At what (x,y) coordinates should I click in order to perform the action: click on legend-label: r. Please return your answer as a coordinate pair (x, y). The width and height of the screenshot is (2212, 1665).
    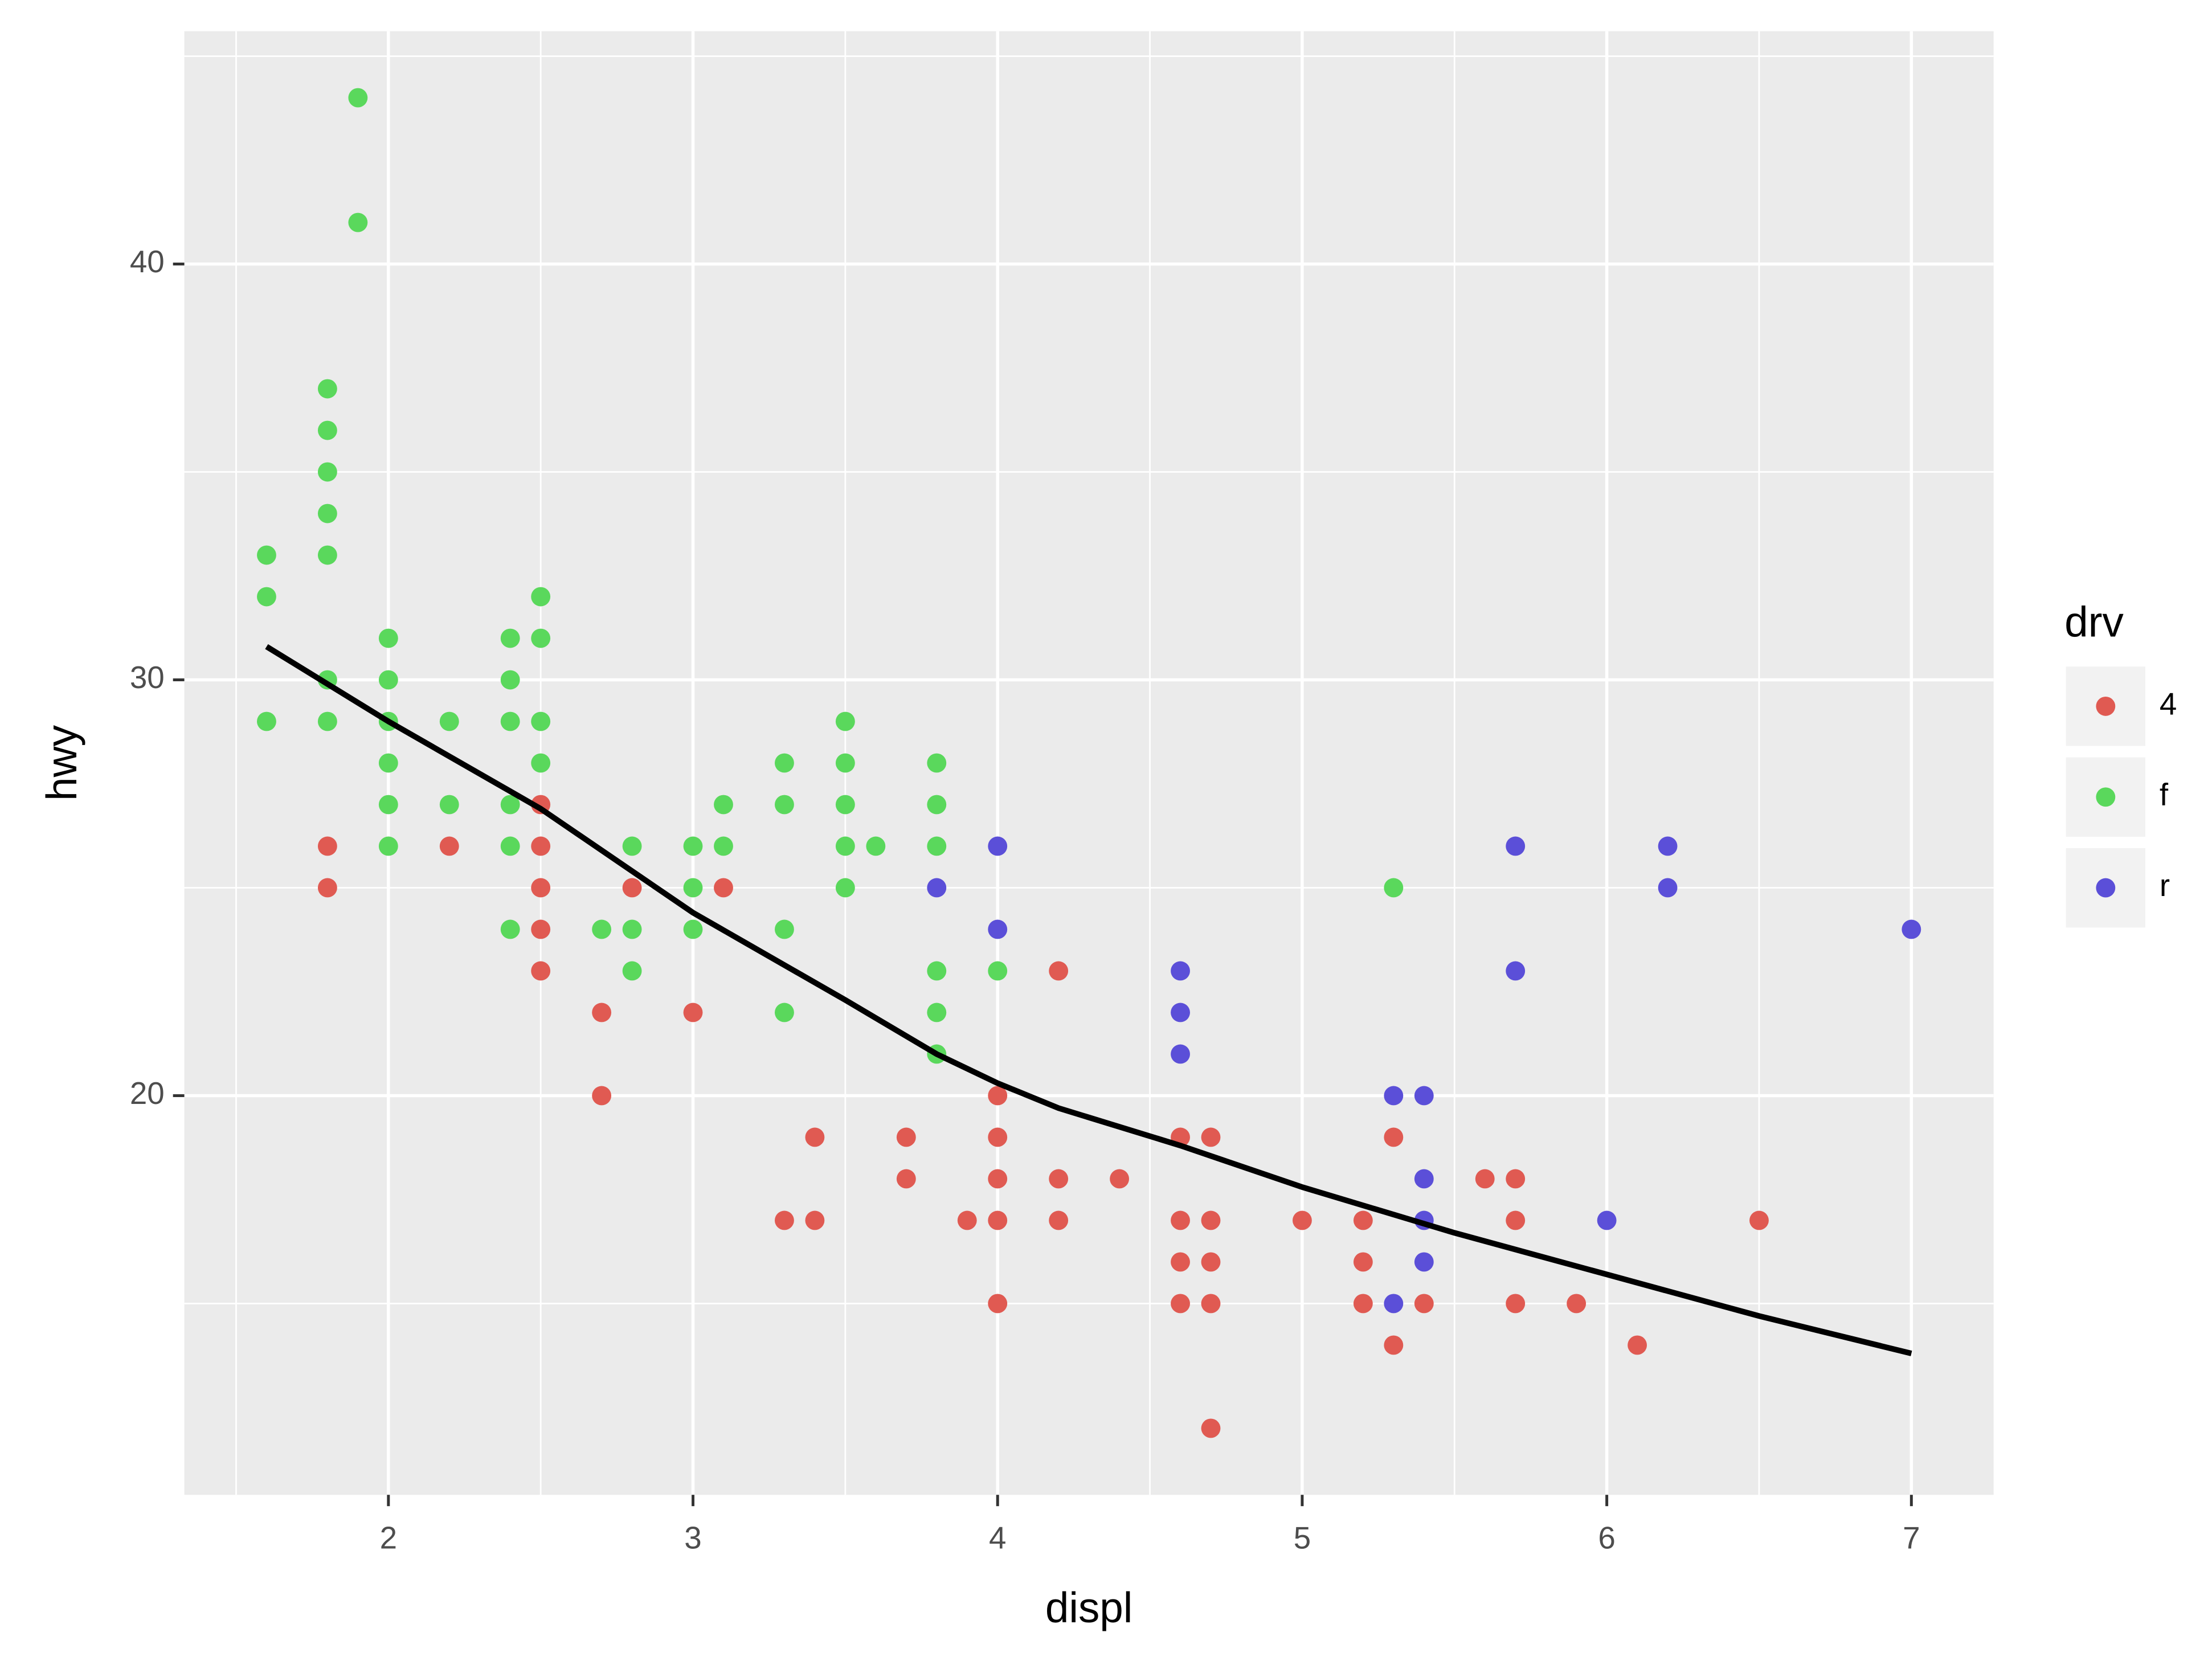
    Looking at the image, I should click on (2165, 886).